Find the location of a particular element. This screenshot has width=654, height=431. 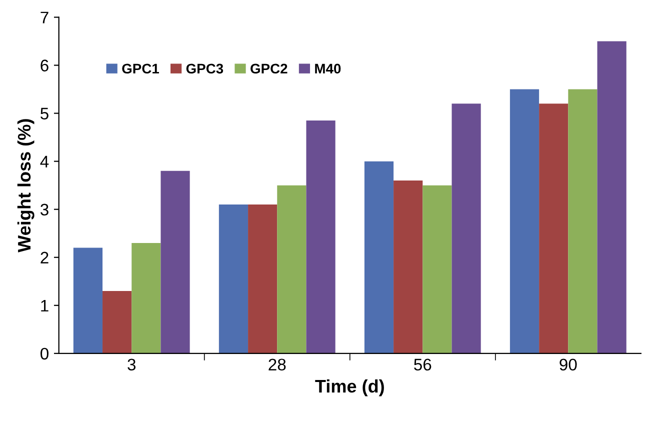

y-tick-label: 4 is located at coordinates (44, 162).